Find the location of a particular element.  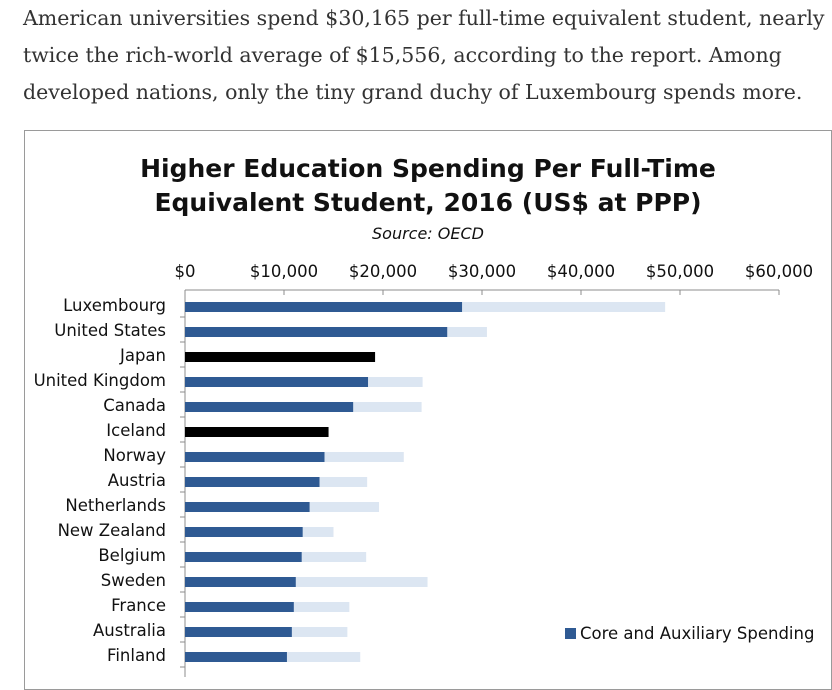

legend: Core and Auxiliary Spending is located at coordinates (689, 633).